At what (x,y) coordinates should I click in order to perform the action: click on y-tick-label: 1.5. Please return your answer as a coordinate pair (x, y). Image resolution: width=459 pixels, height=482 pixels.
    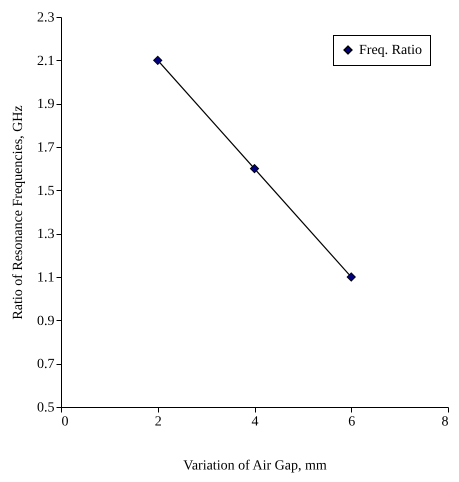
    Looking at the image, I should click on (45, 191).